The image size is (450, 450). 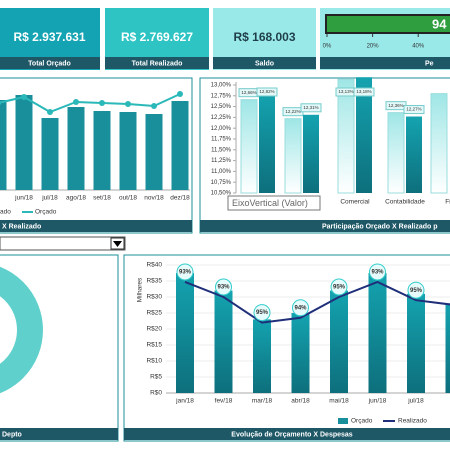 I want to click on y-tick-label: R$30, so click(x=154, y=297).